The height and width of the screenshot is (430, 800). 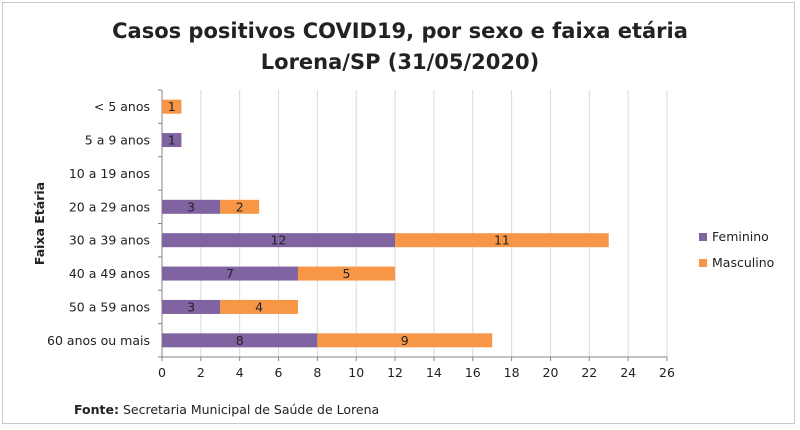 I want to click on source-text: Secretaria Municipal de Saúde de Lorena, so click(x=251, y=409).